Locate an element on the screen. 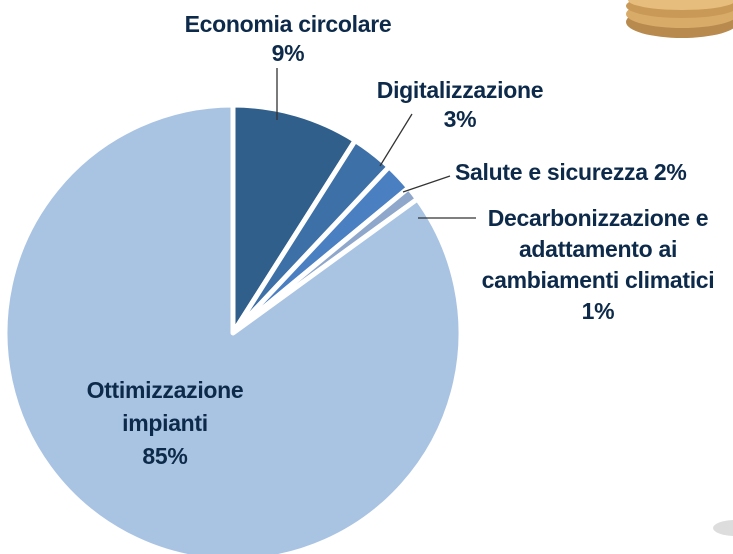 This screenshot has width=733, height=554. pie-slice is located at coordinates (294, 219).